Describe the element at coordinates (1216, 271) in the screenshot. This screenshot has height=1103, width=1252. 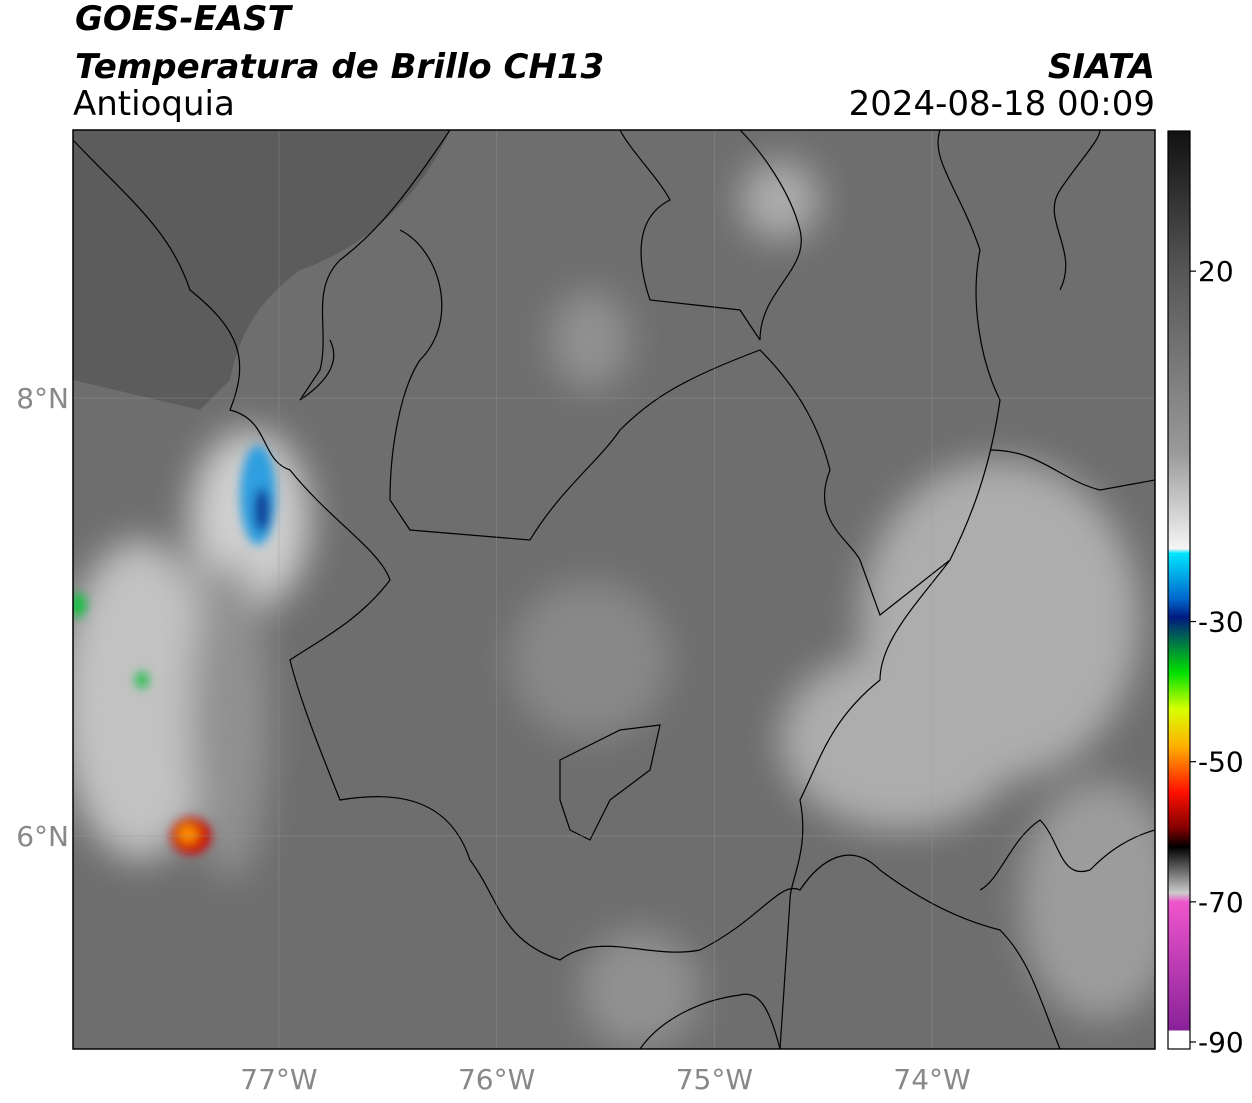
I see `colorbar-tick-label: 20` at that location.